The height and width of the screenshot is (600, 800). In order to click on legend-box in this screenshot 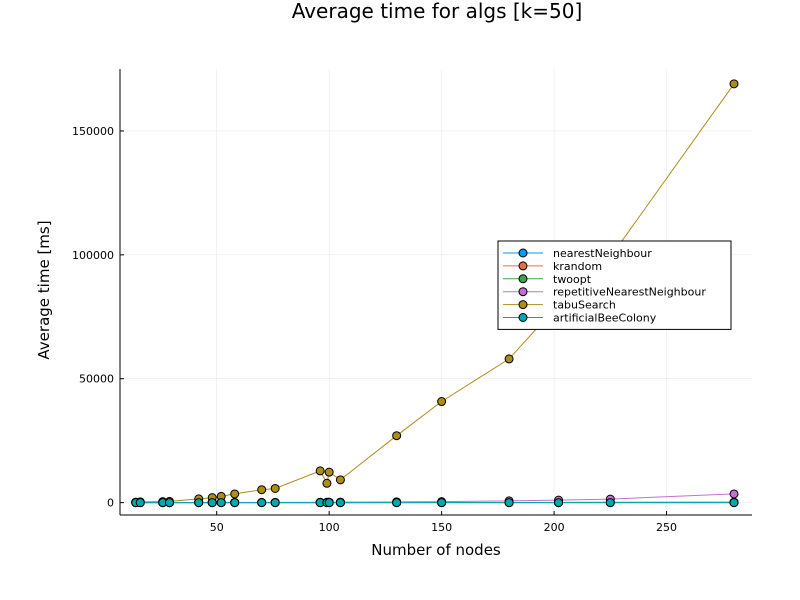, I will do `click(614, 285)`.